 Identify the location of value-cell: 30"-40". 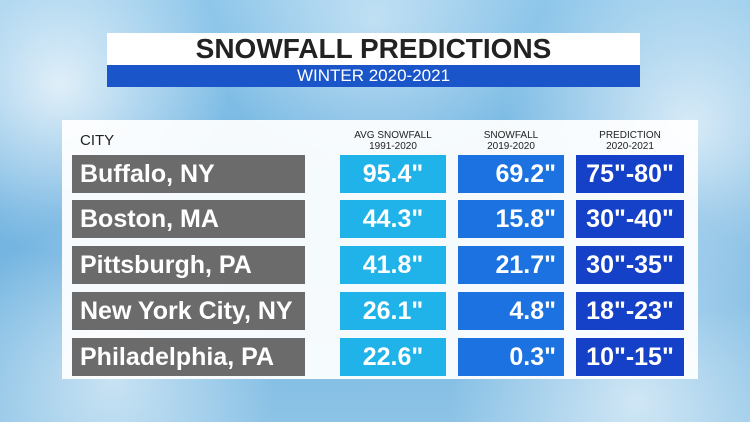
(630, 219).